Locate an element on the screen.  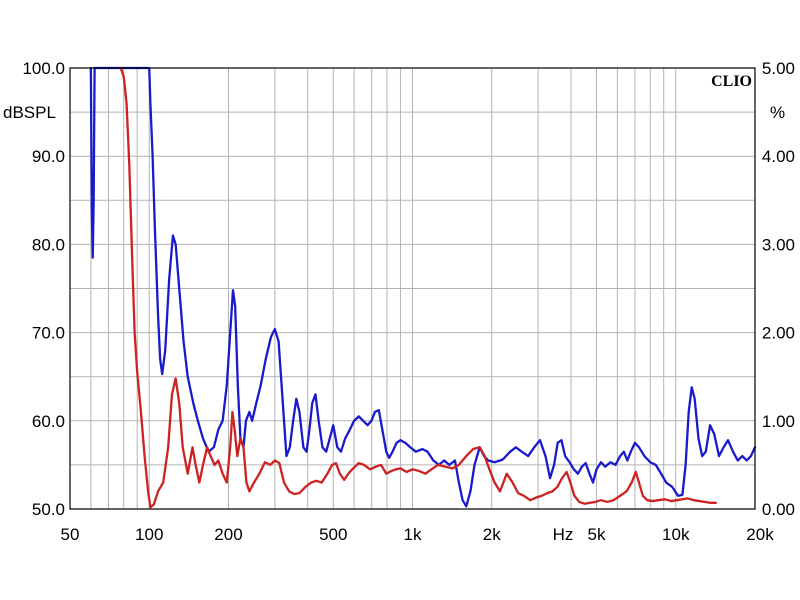
x-tick-label: 5k is located at coordinates (597, 534).